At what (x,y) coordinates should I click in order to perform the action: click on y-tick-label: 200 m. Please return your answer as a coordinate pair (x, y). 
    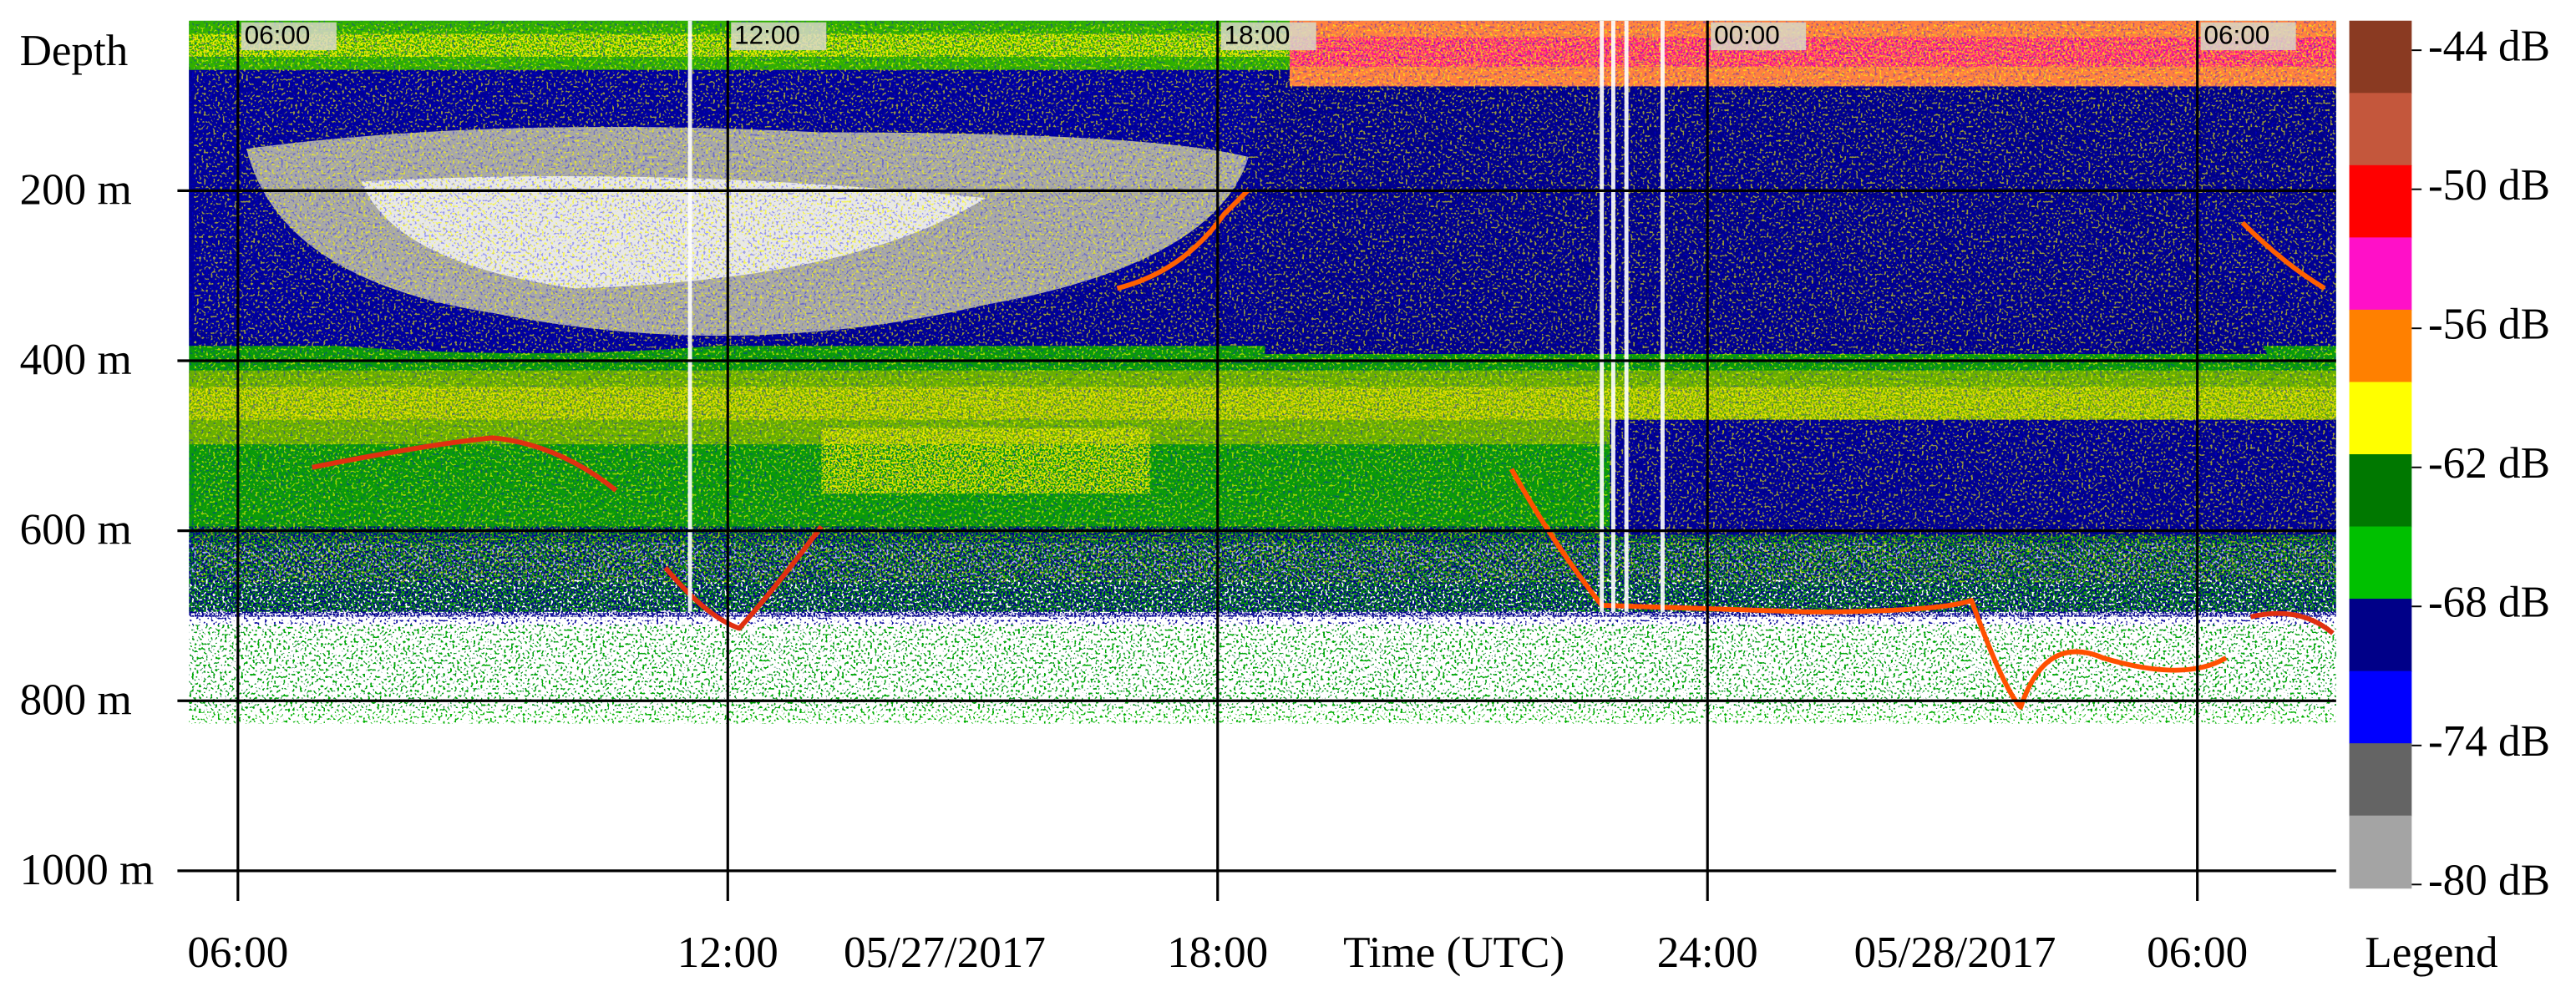
    Looking at the image, I should click on (76, 190).